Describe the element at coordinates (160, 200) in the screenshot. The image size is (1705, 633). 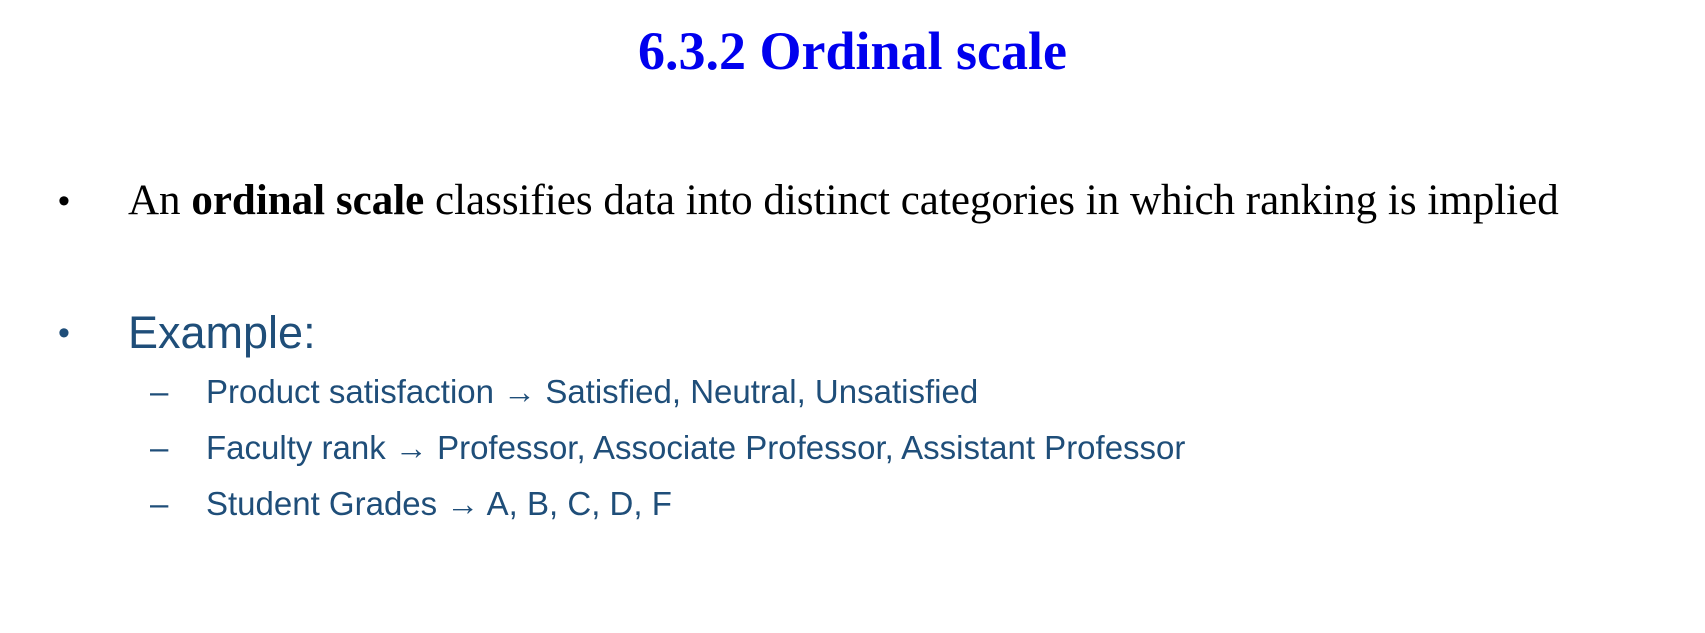
I see `definition-prefix: An` at that location.